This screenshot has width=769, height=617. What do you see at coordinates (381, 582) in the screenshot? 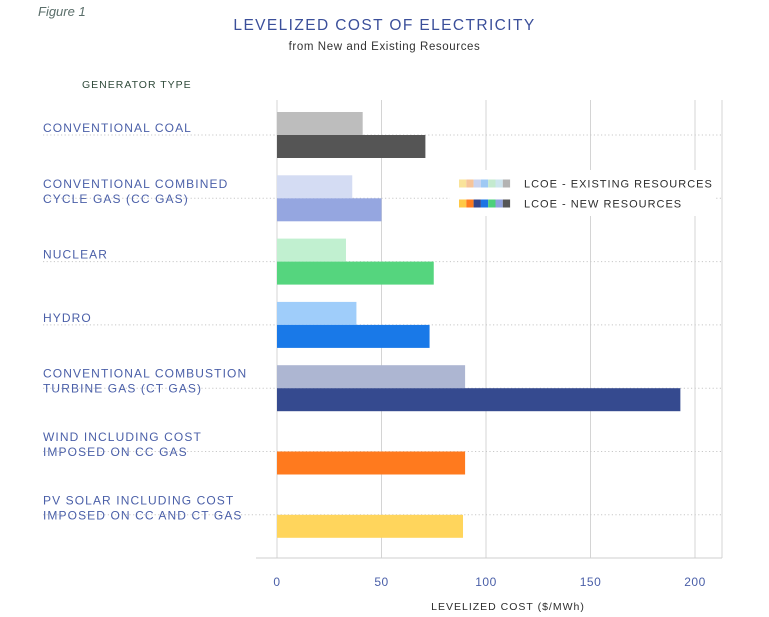
I see `x-tick-50: 50` at bounding box center [381, 582].